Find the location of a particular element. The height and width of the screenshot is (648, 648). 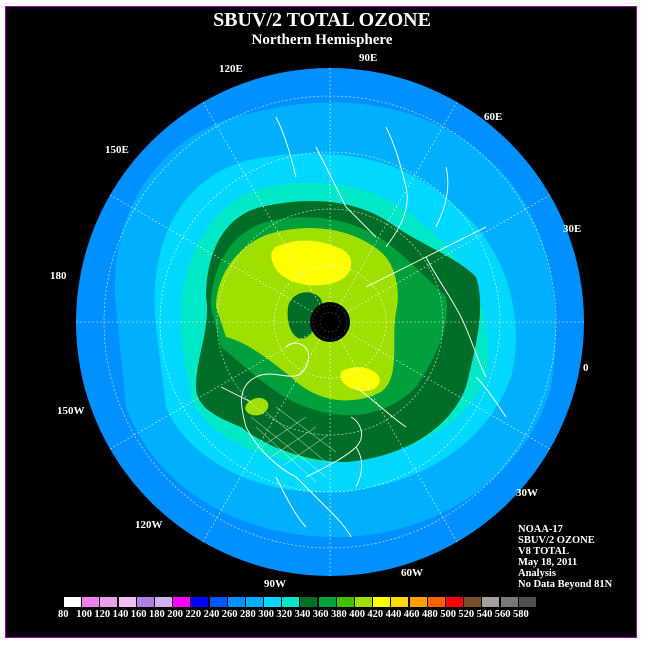

info-product: SBUV/2 OZONE is located at coordinates (556, 540).